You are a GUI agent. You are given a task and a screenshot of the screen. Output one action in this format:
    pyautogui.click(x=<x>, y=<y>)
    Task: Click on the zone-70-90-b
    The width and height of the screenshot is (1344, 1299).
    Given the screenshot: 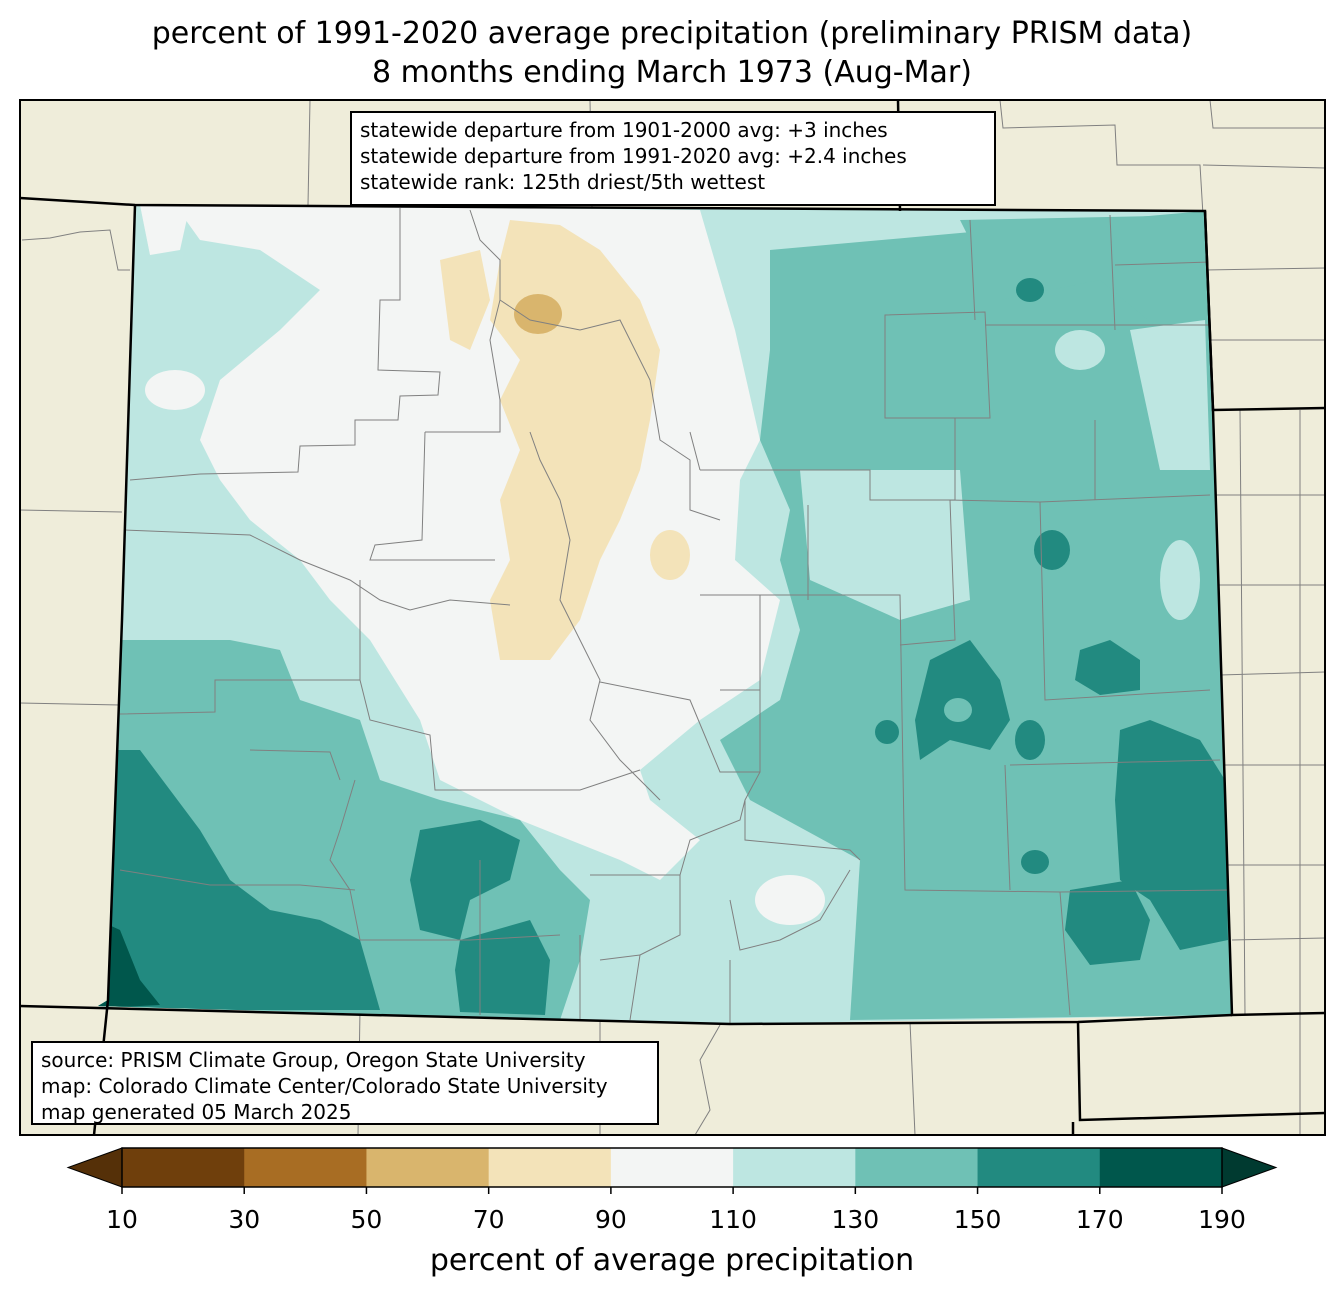 What is the action you would take?
    pyautogui.click(x=465, y=300)
    